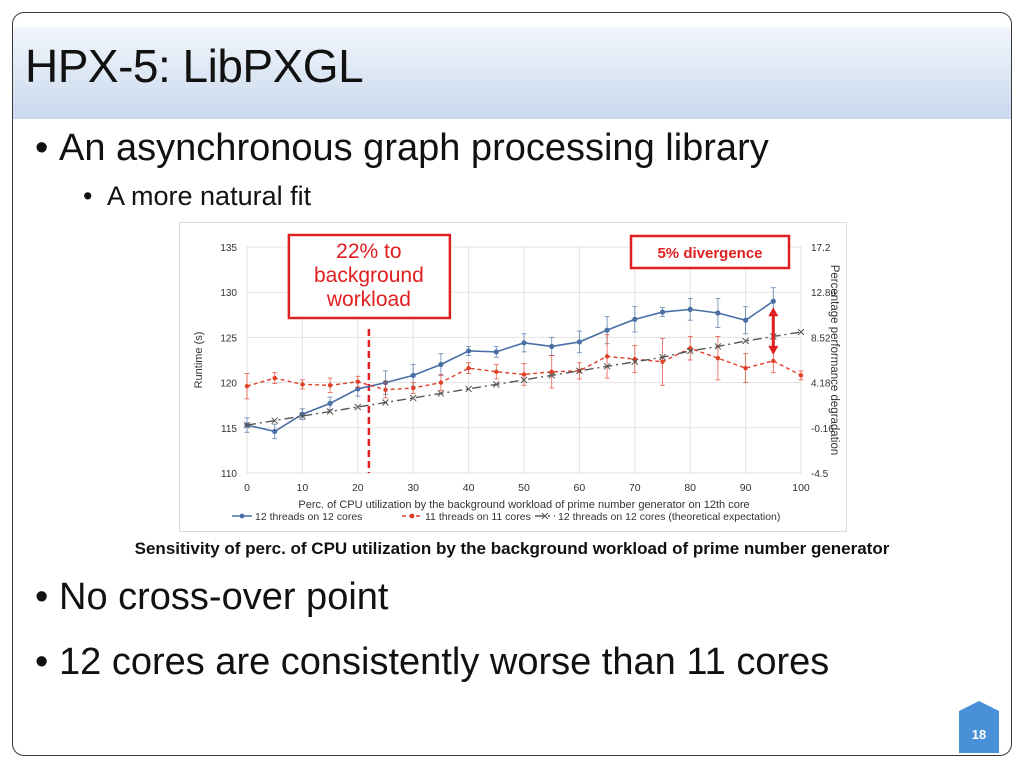 Image resolution: width=1024 pixels, height=768 pixels. What do you see at coordinates (823, 293) in the screenshot?
I see `y2-tick-label: 12.86` at bounding box center [823, 293].